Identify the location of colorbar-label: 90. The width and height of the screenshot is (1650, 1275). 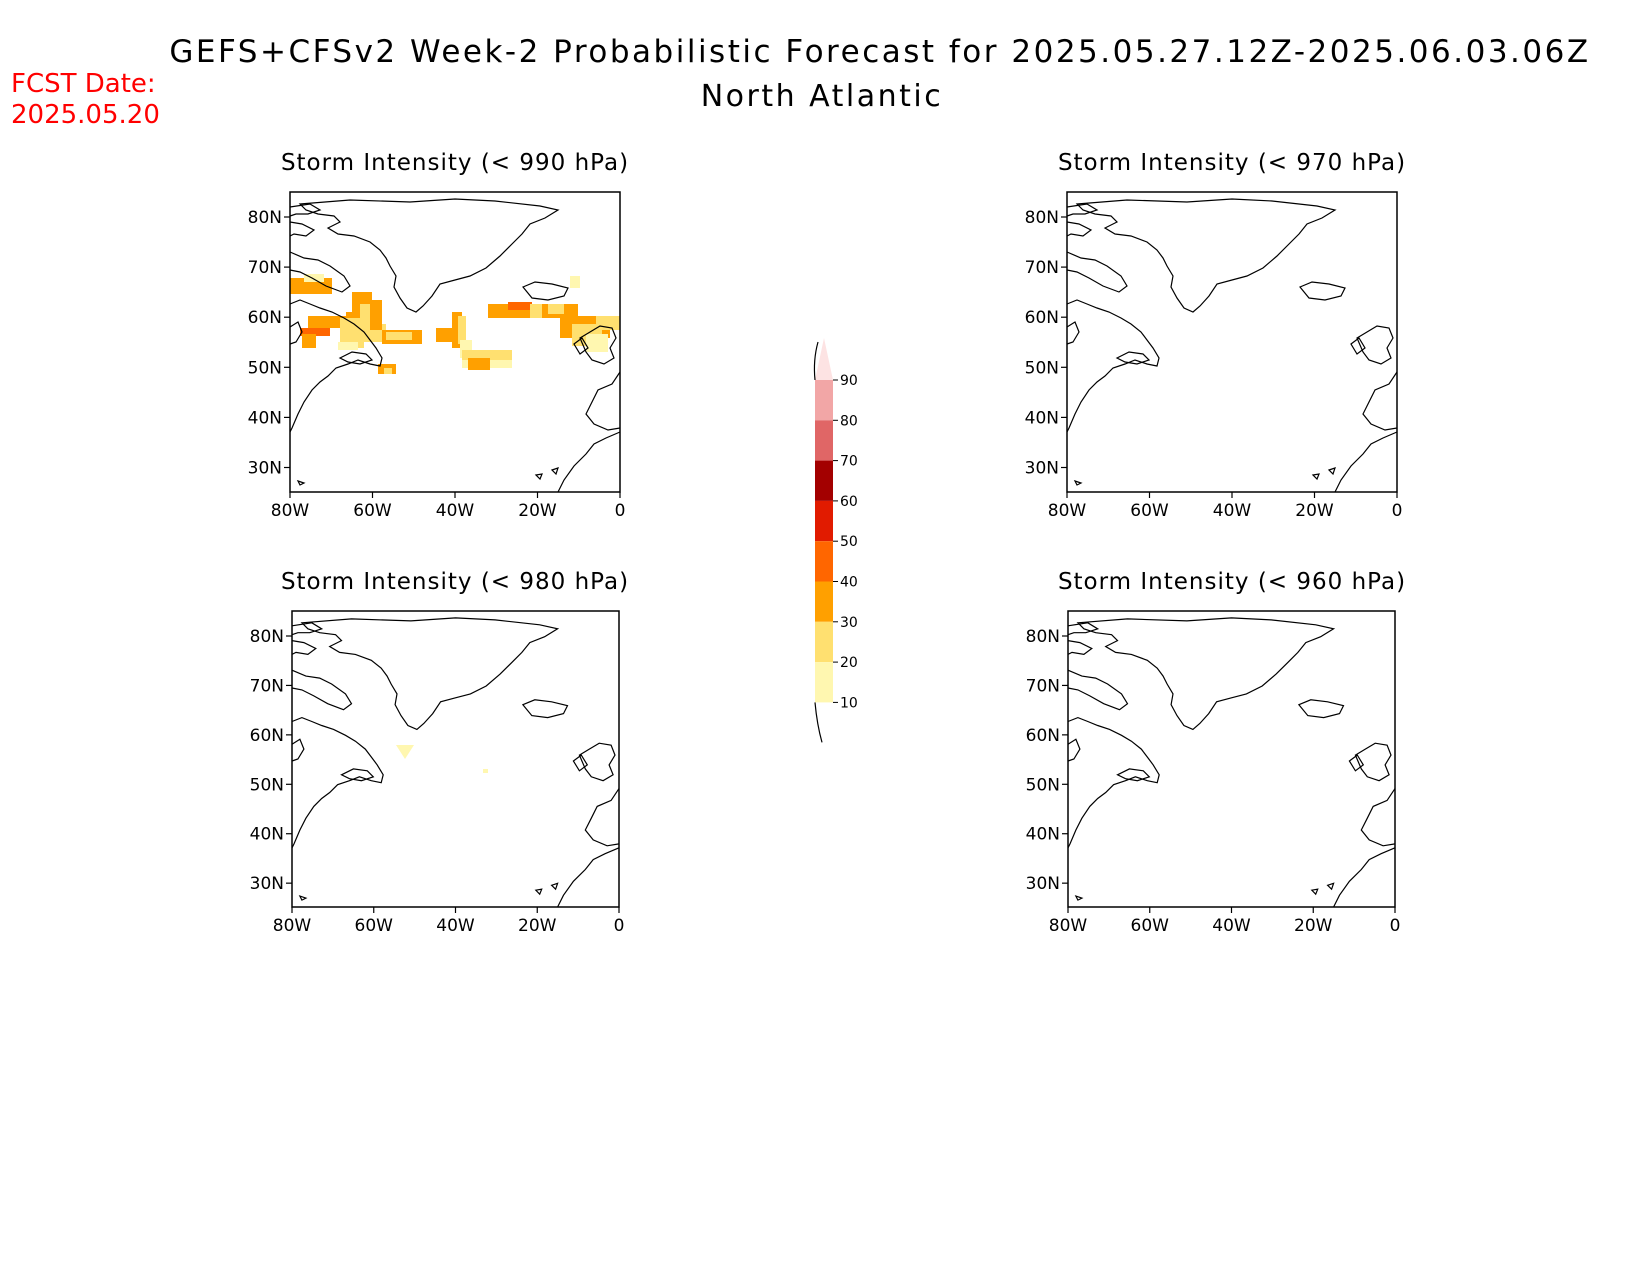
(849, 381).